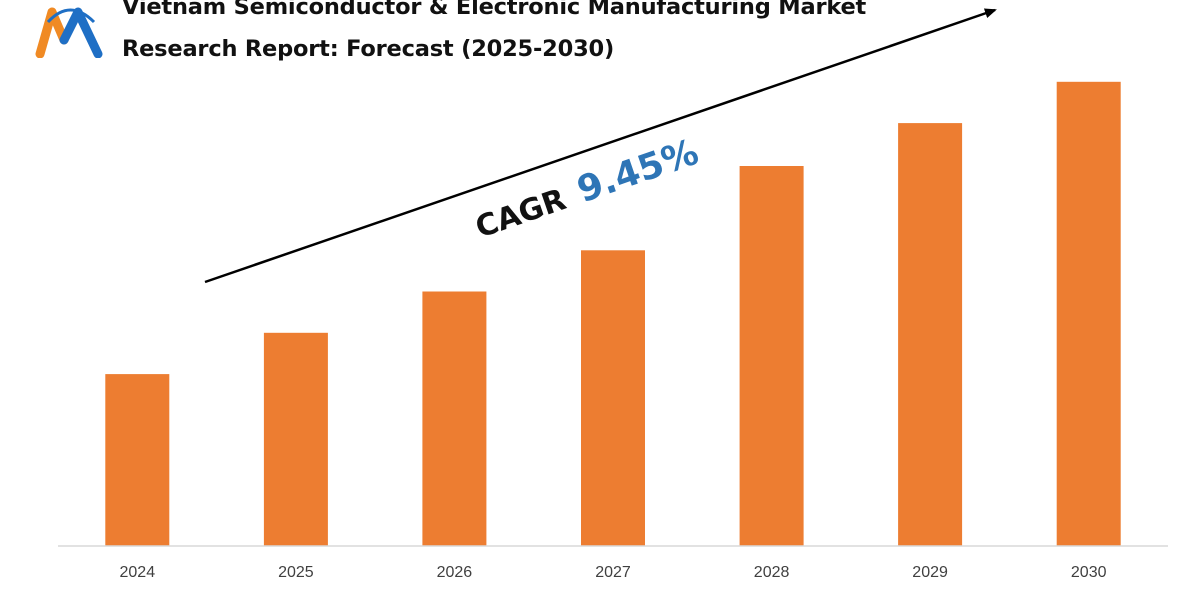 The height and width of the screenshot is (600, 1200). I want to click on x-axis-tick-labels: 2024 2025 2026 2027 2028 2029 2030, so click(613, 572).